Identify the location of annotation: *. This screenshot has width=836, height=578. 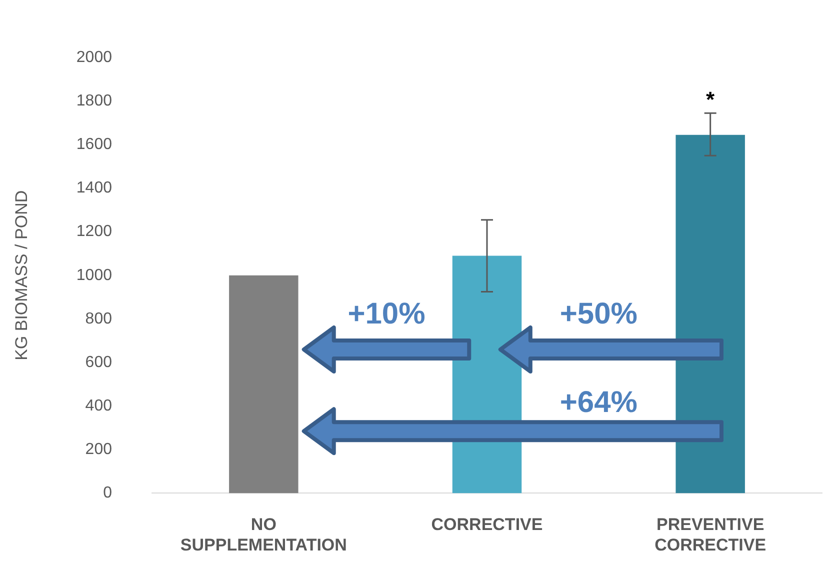
(711, 99).